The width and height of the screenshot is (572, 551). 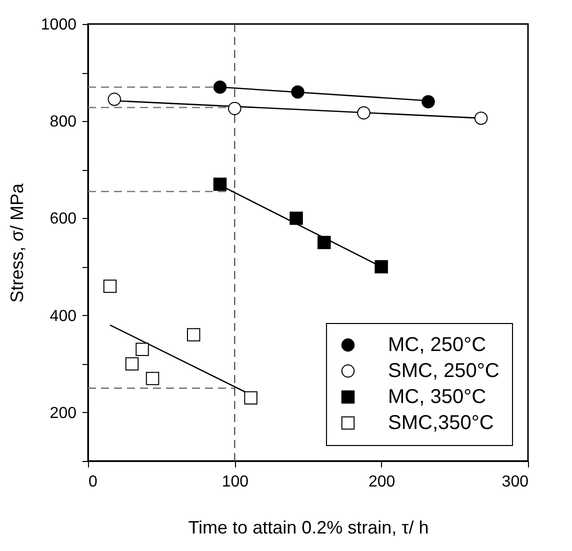 What do you see at coordinates (63, 413) in the screenshot?
I see `y-tick-label: 200` at bounding box center [63, 413].